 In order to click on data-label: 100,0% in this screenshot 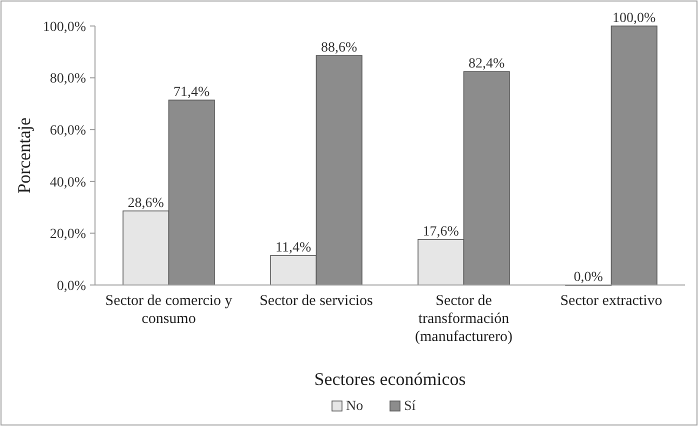, I will do `click(634, 18)`.